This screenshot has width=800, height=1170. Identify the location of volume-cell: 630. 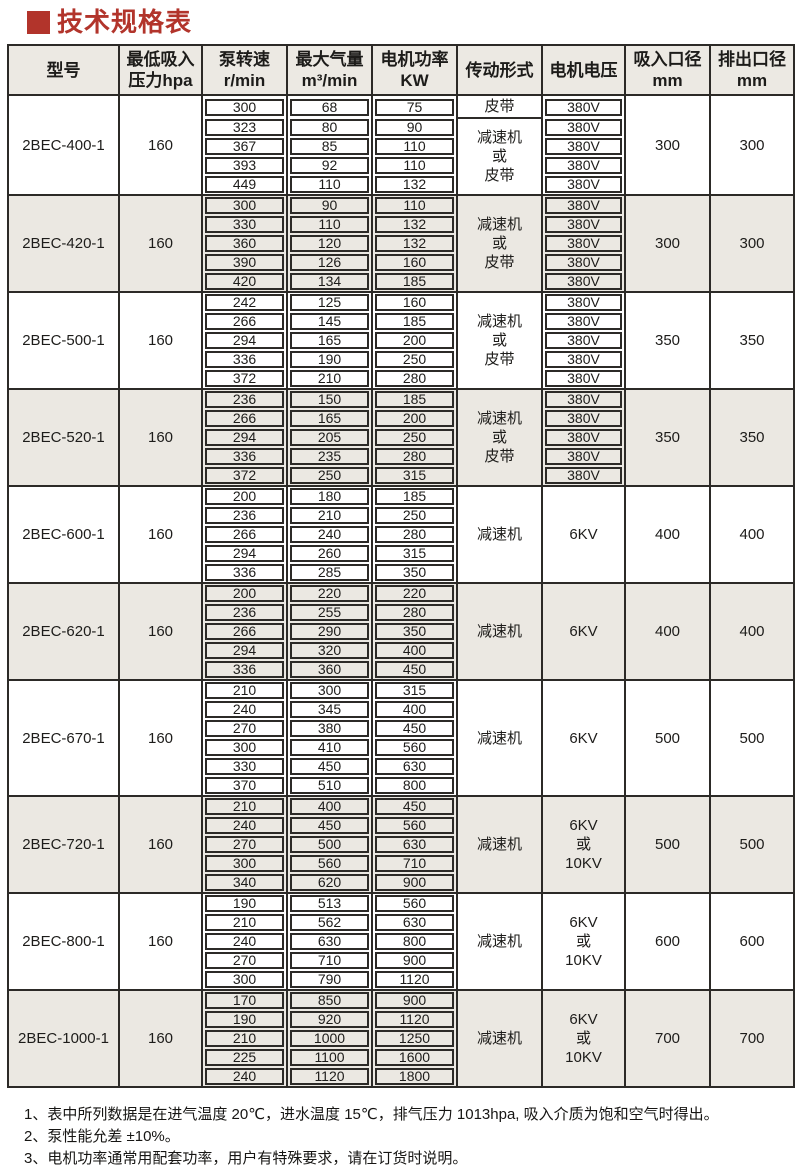
(329, 941).